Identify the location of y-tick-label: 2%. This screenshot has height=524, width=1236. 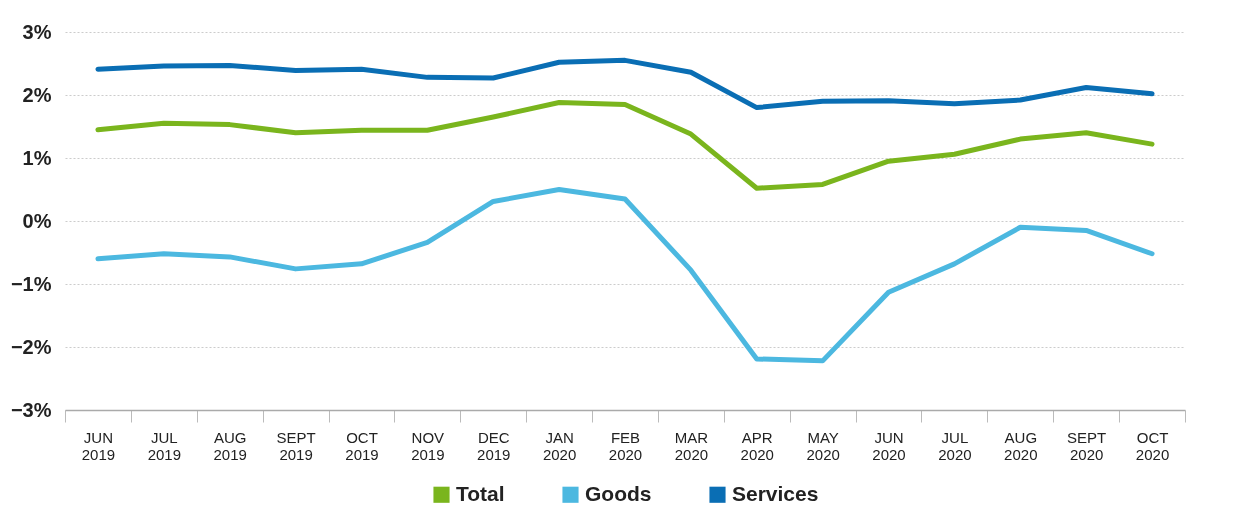
(37, 94).